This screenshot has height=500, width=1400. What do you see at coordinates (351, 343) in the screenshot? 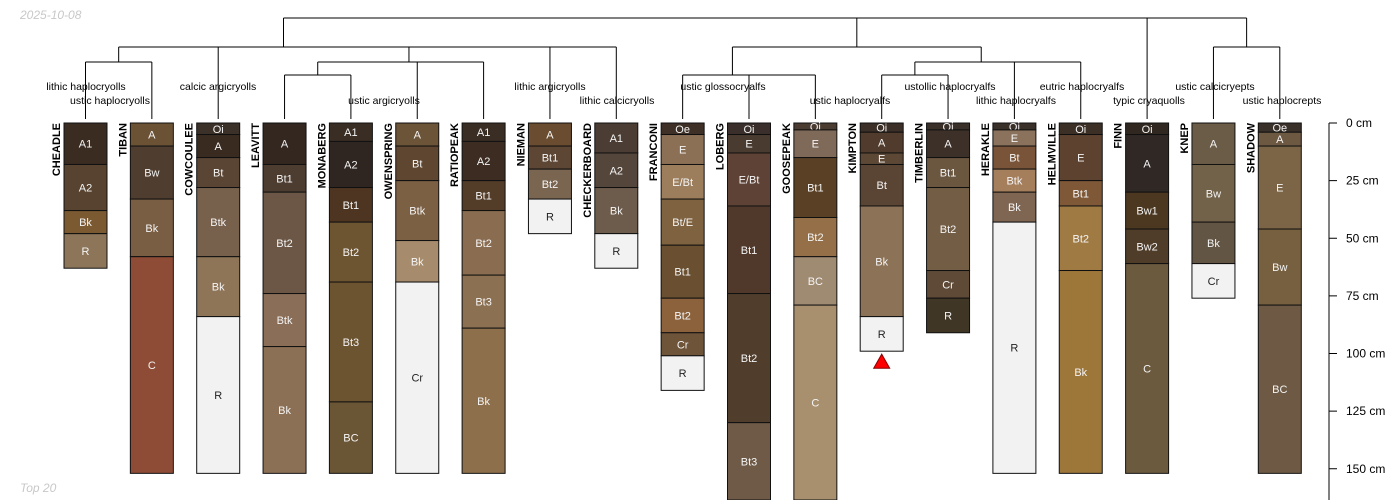
I see `horizon-label: Bt3` at bounding box center [351, 343].